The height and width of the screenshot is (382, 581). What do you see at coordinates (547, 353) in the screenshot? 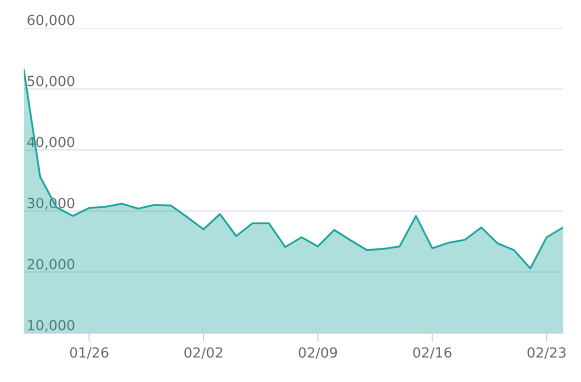
I see `x-tick-label: 02/23` at bounding box center [547, 353].